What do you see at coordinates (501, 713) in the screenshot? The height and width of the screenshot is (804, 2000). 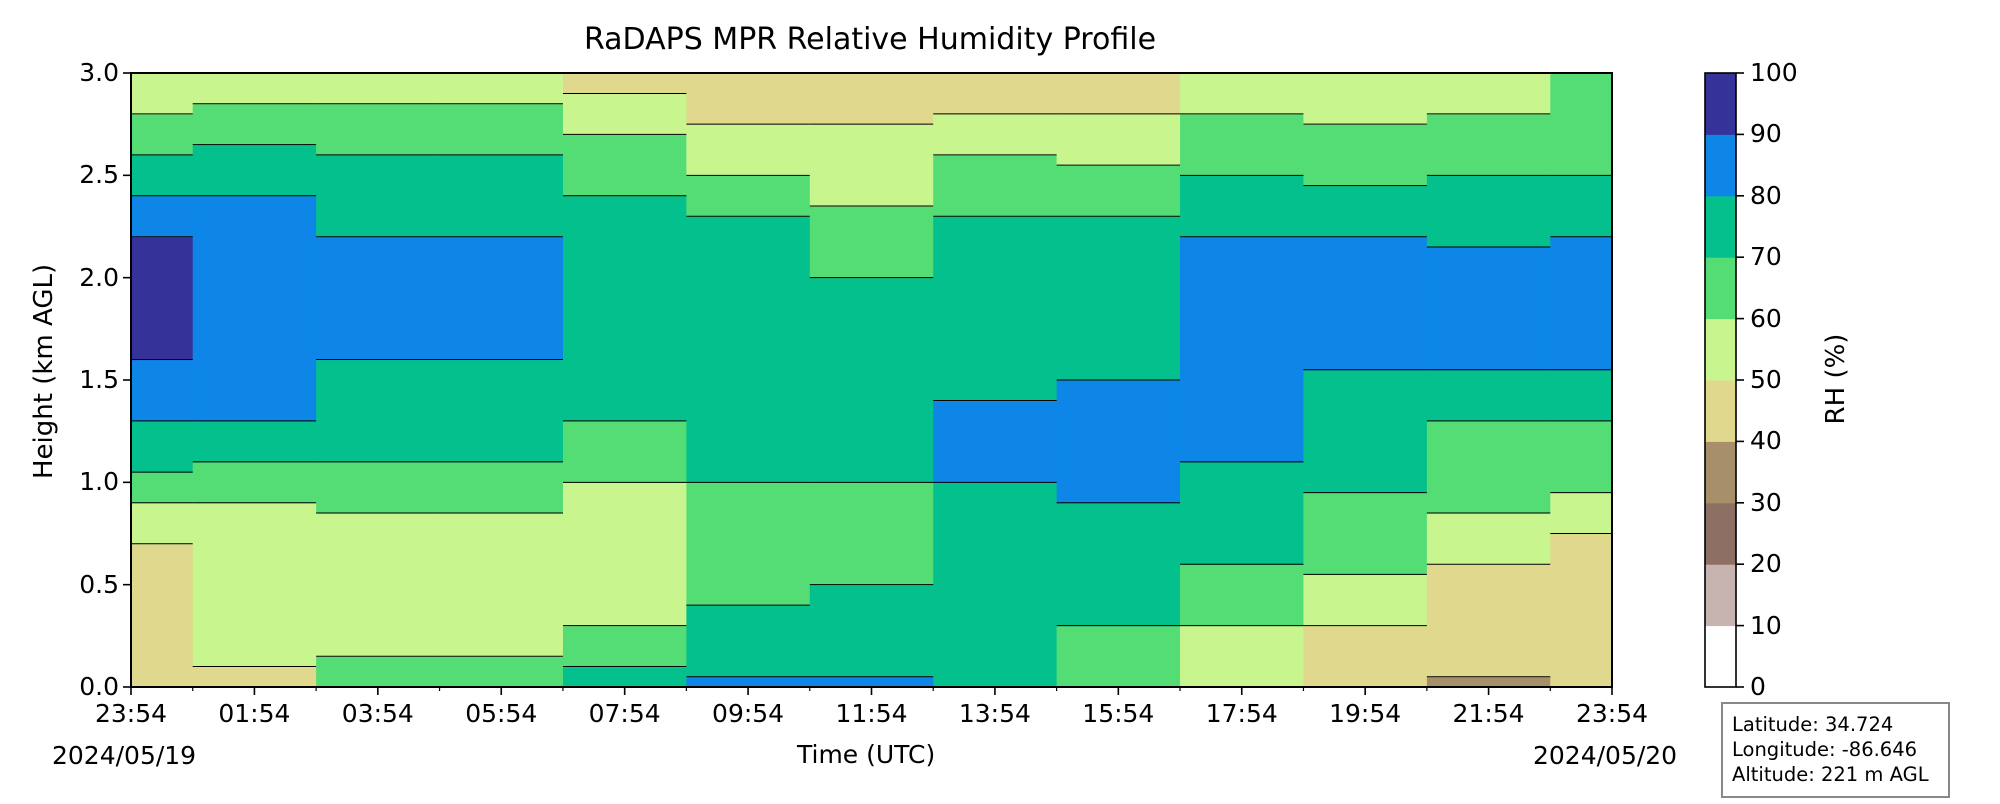 I see `x-tick-label: 05:54` at bounding box center [501, 713].